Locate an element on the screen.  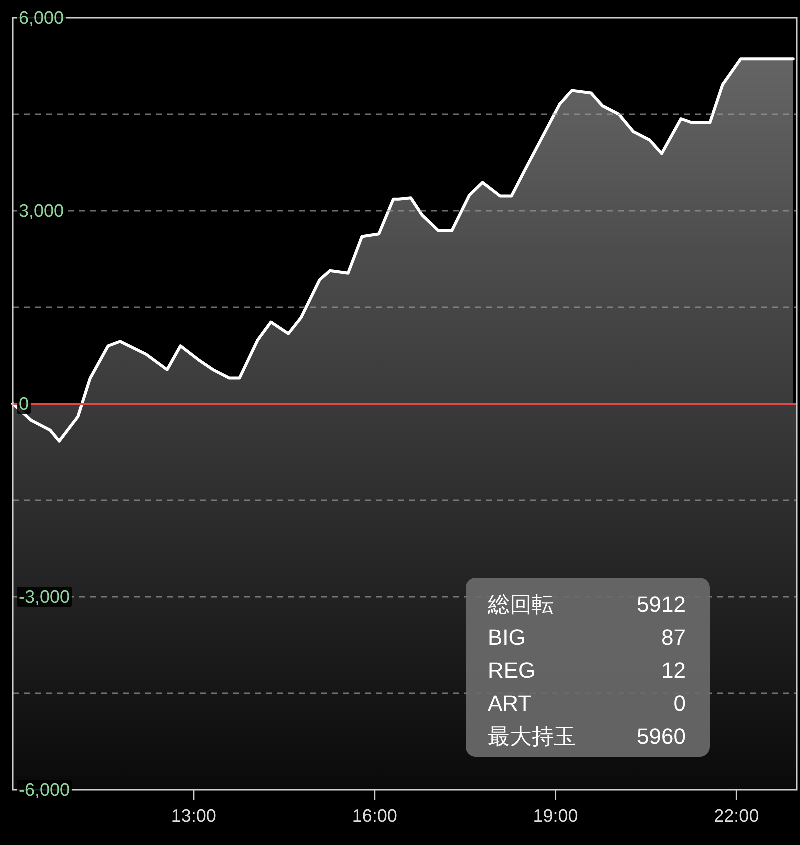
x-tick-label: 22:00 is located at coordinates (737, 816).